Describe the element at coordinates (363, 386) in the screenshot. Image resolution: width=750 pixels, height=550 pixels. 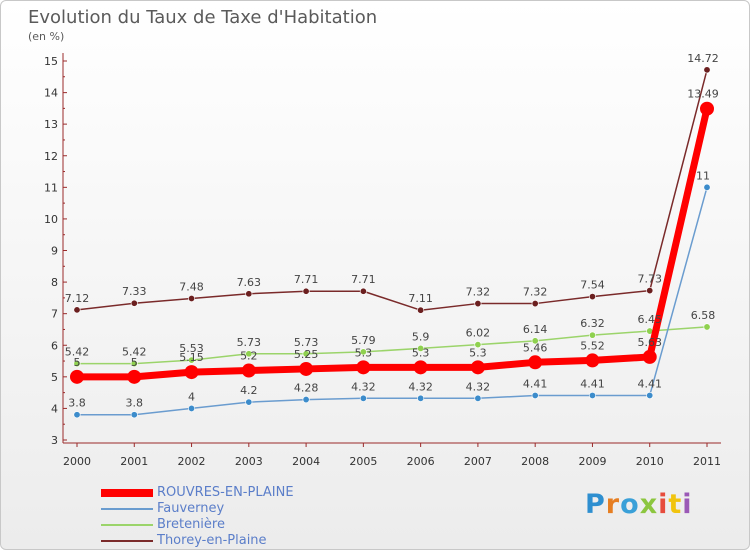
I see `data-label-1-5: 4.32` at that location.